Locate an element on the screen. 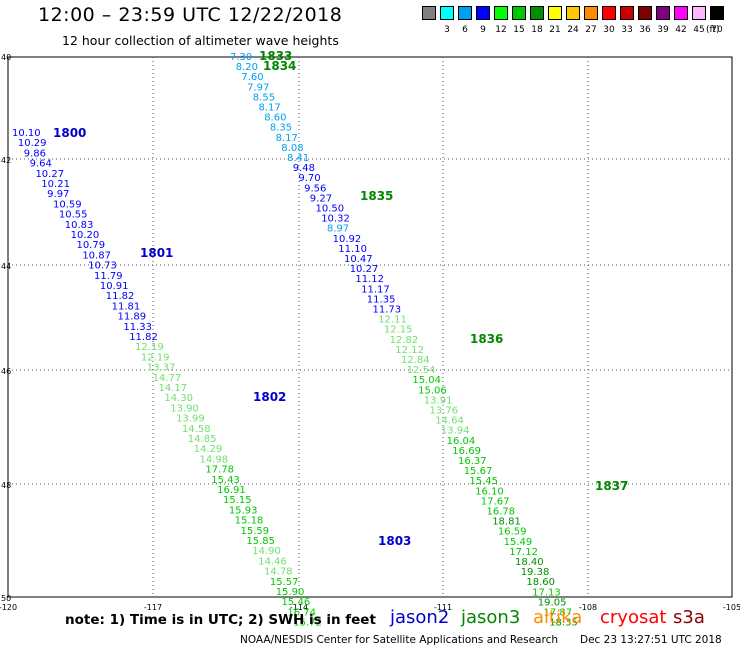 Image resolution: width=740 pixels, height=650 pixels. swh-reading: 15.57 is located at coordinates (284, 582).